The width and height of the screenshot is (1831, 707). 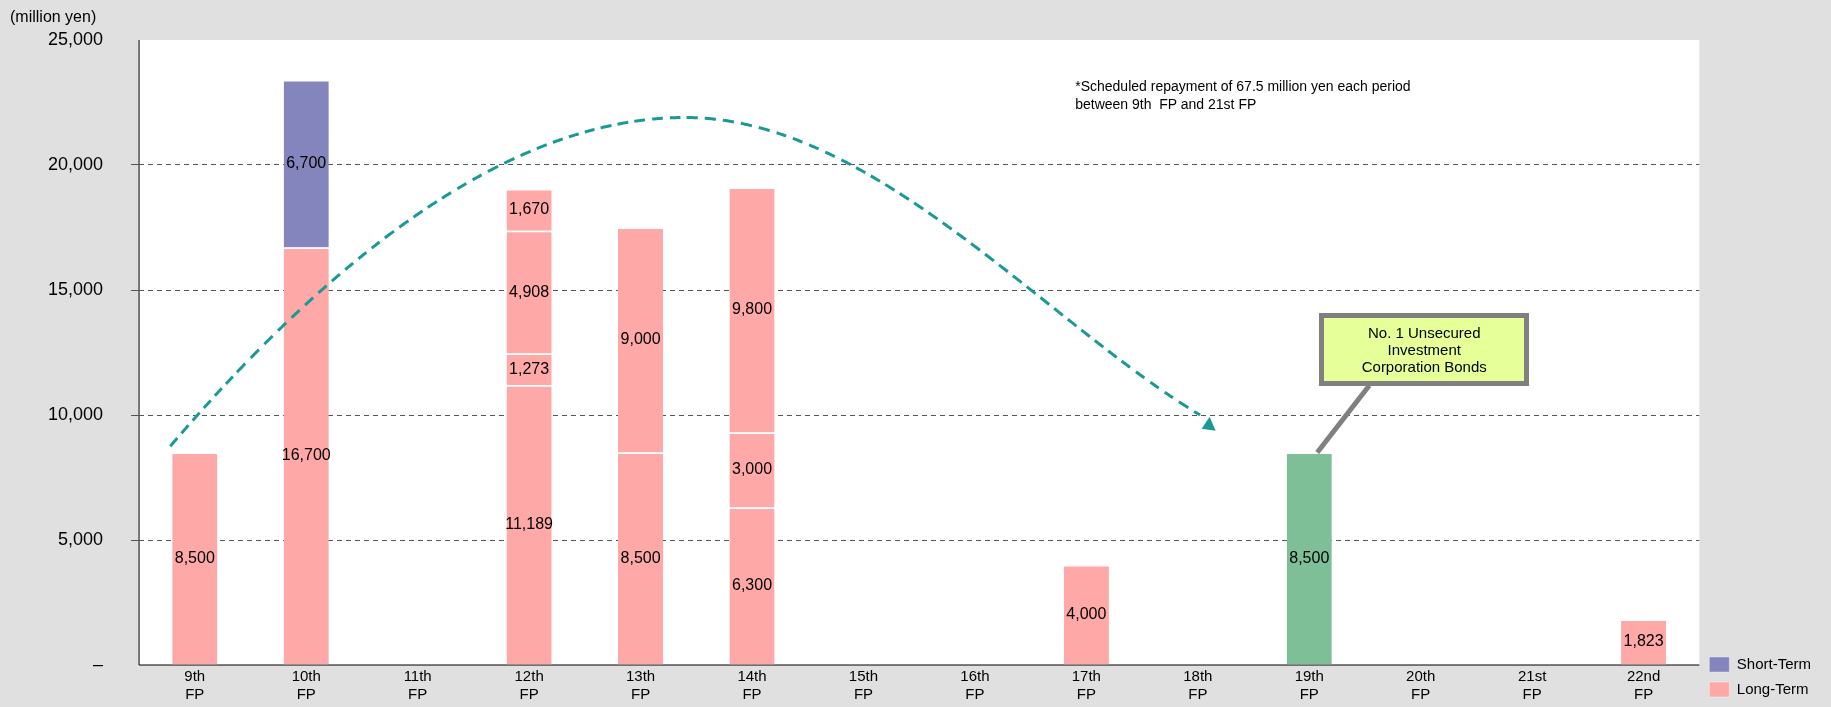 I want to click on annotation: *Scheduled repayment of 67.5 million yen each period between 9th FP and 21st FP, so click(x=1243, y=94).